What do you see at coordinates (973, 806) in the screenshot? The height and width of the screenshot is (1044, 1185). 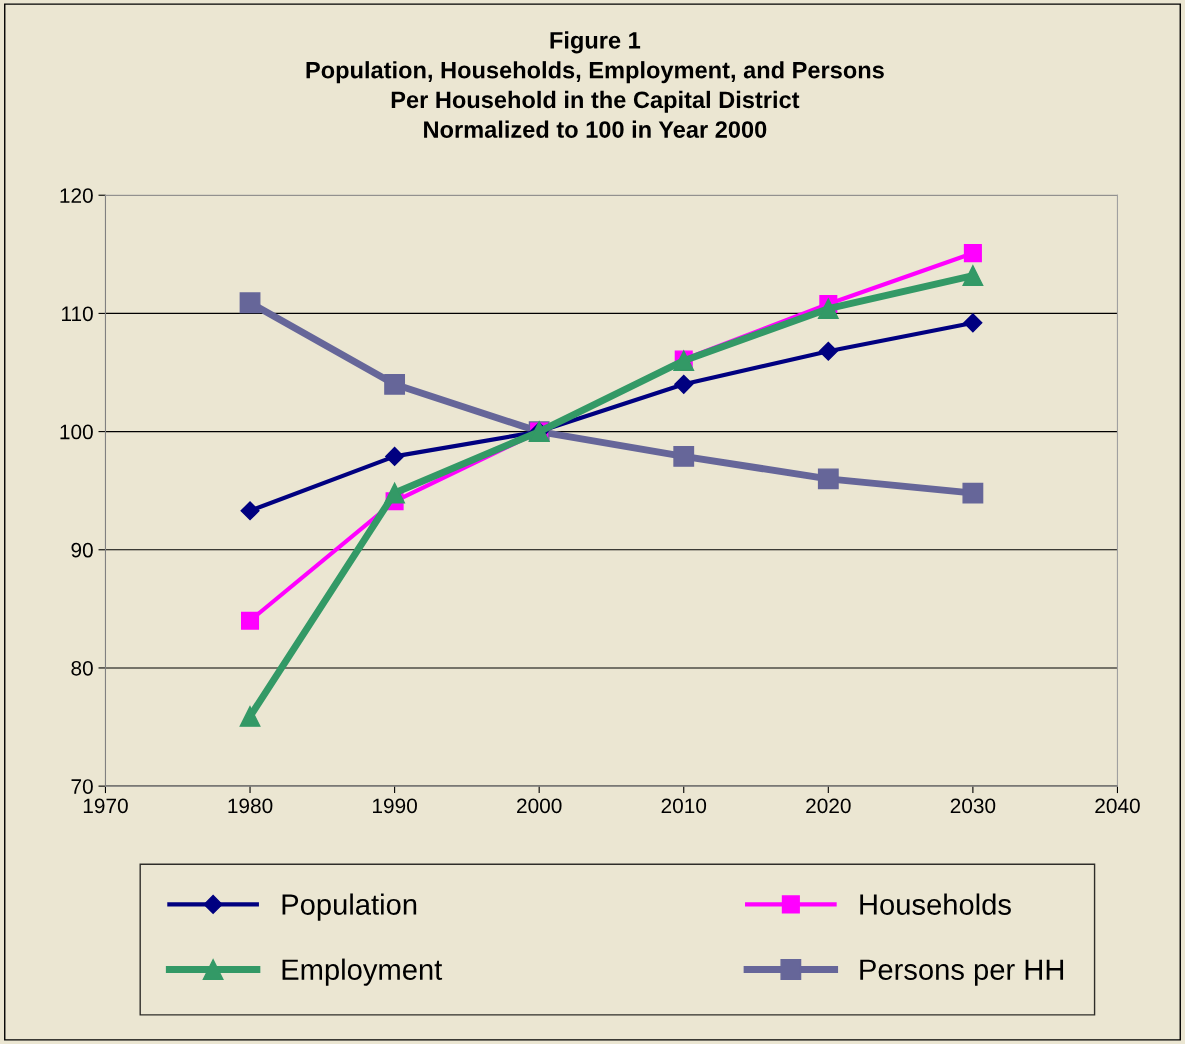 I see `x-tick-label: 2030` at bounding box center [973, 806].